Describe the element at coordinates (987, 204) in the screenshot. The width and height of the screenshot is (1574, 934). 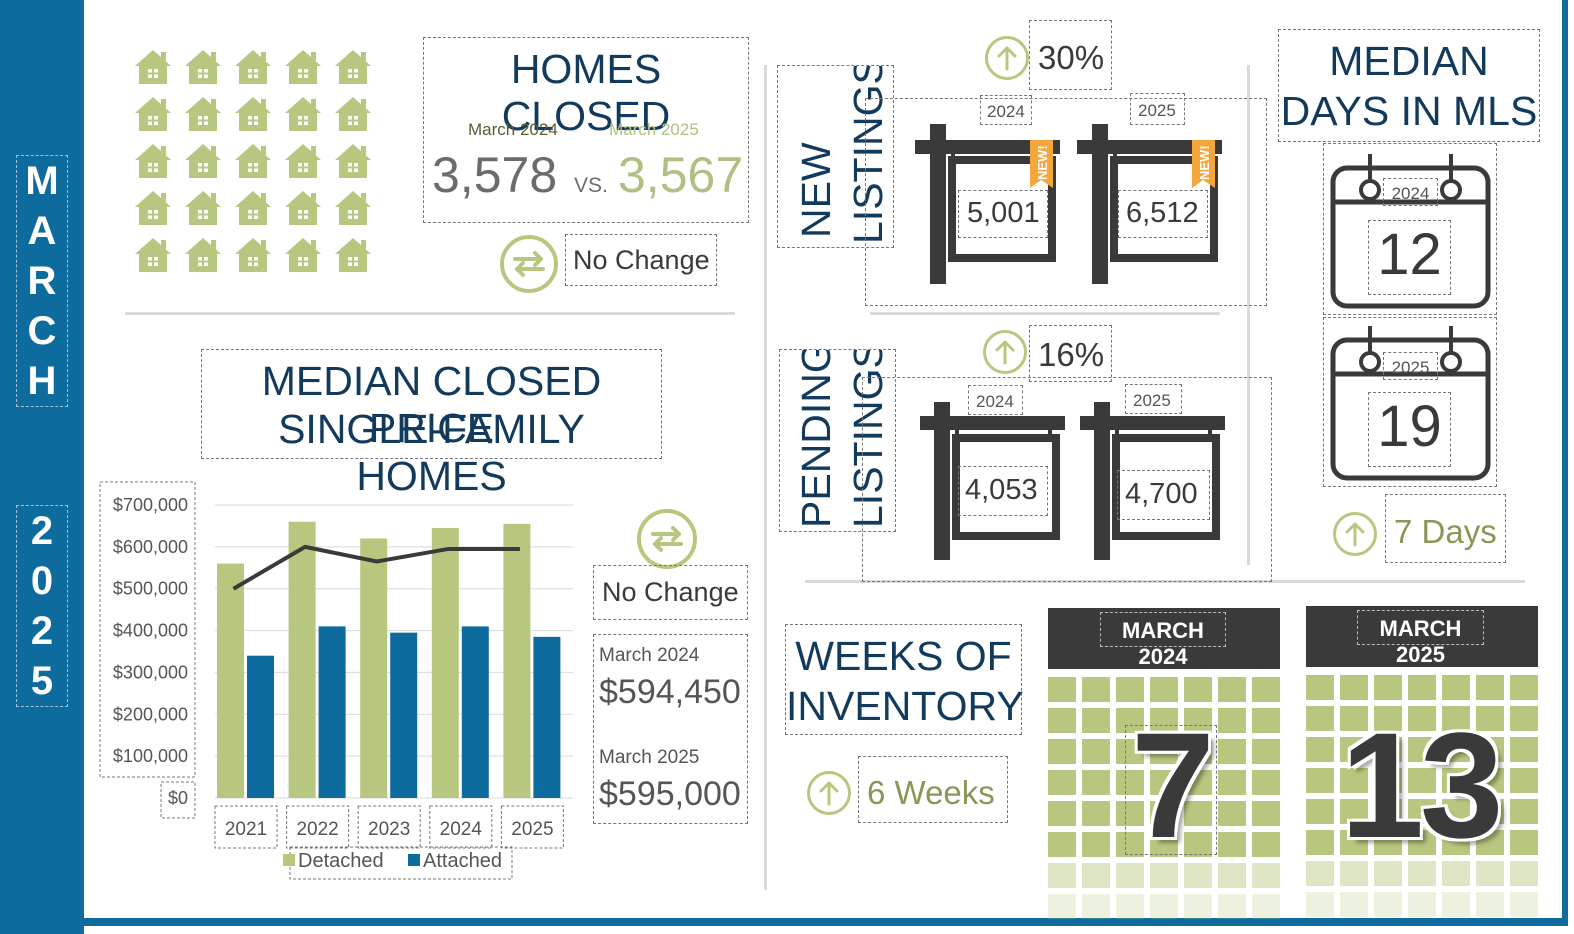
I see `sign-post-icon: NEW!` at that location.